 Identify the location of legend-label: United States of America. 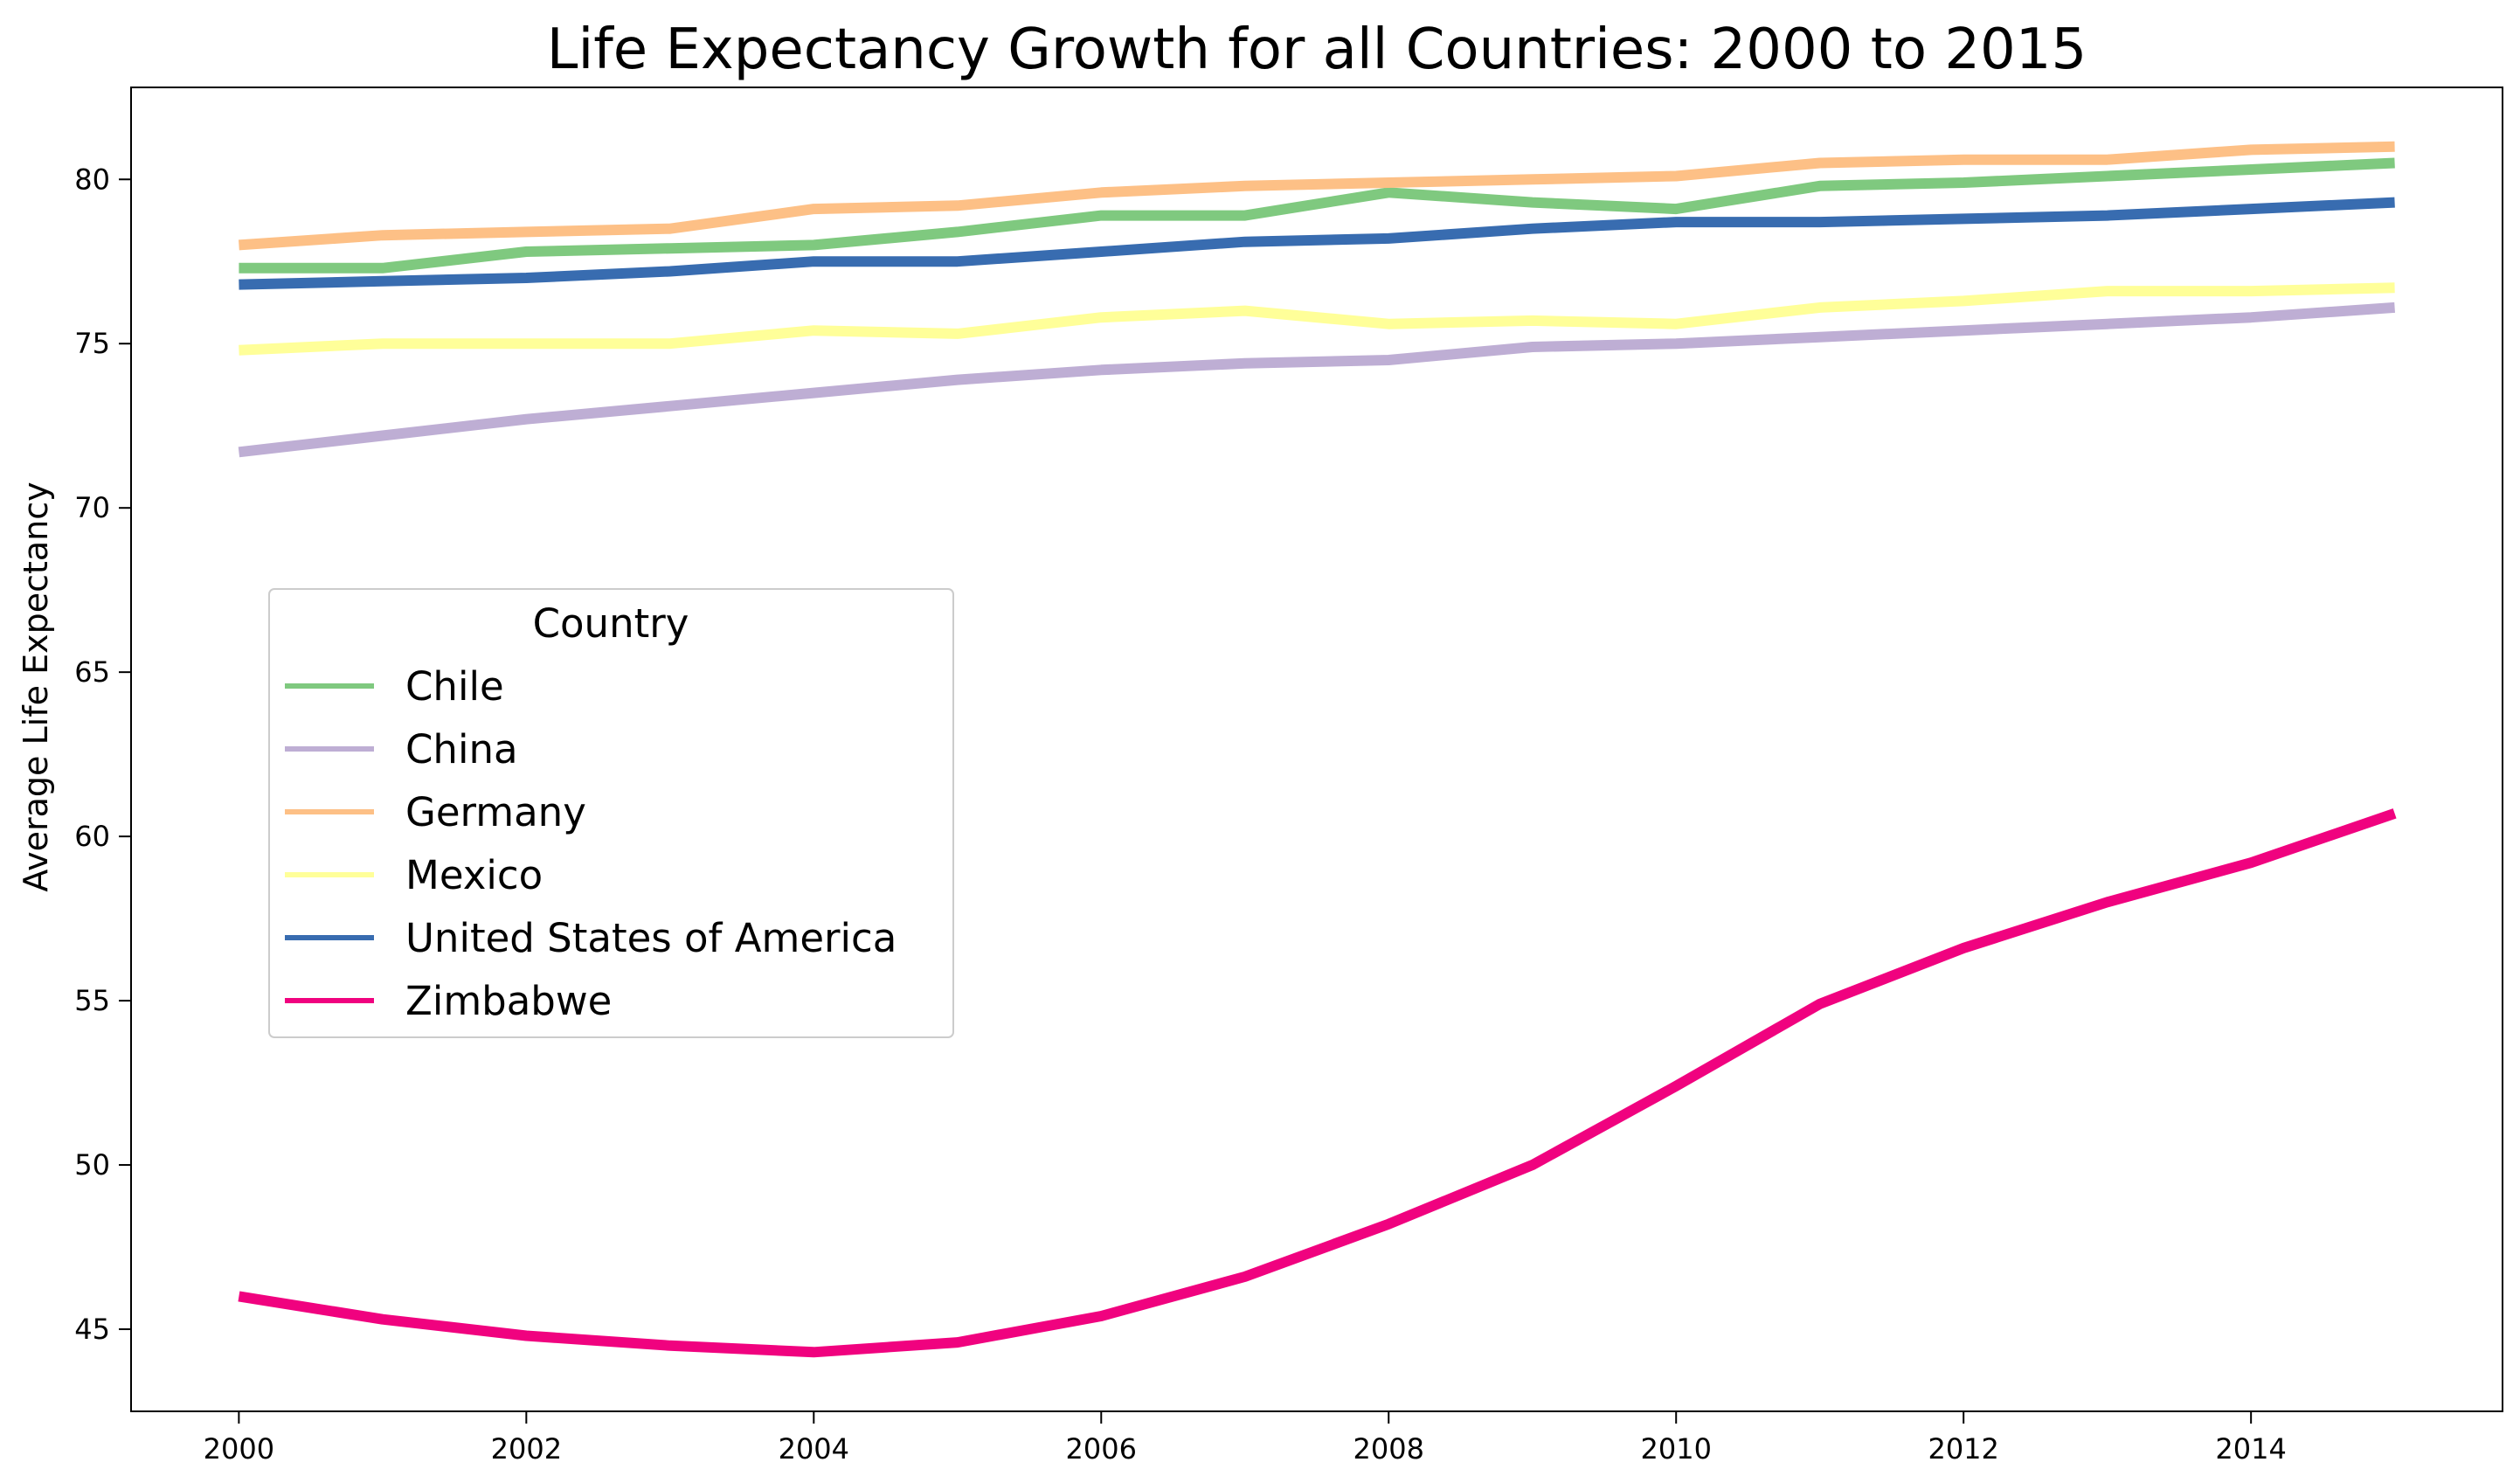
(651, 938).